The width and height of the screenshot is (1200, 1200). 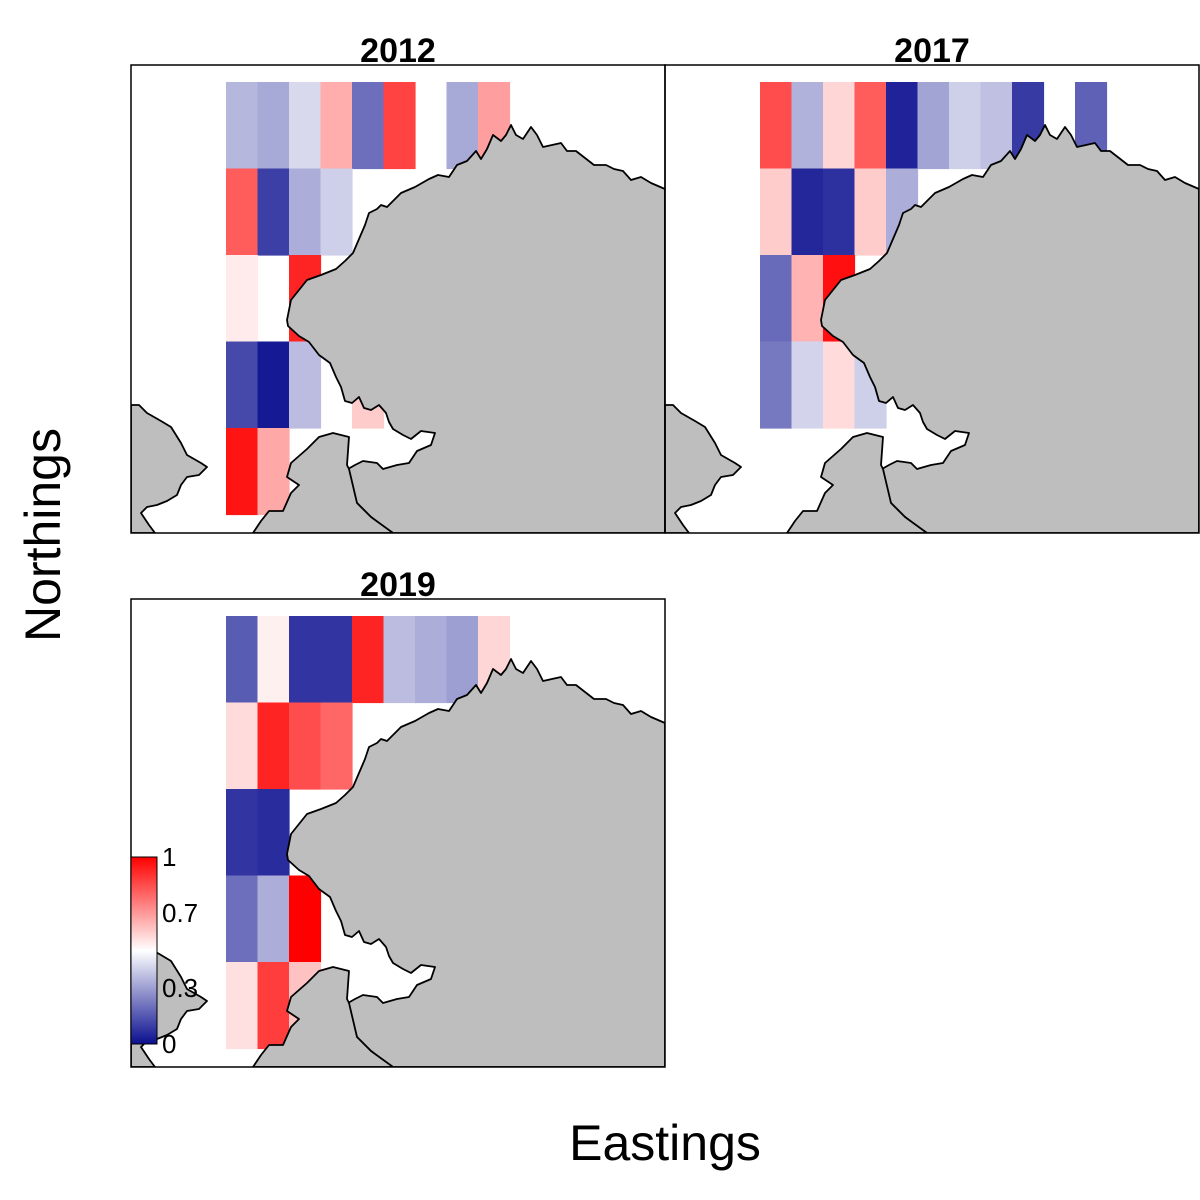 What do you see at coordinates (180, 913) in the screenshot?
I see `legend-tick-label: 0.7` at bounding box center [180, 913].